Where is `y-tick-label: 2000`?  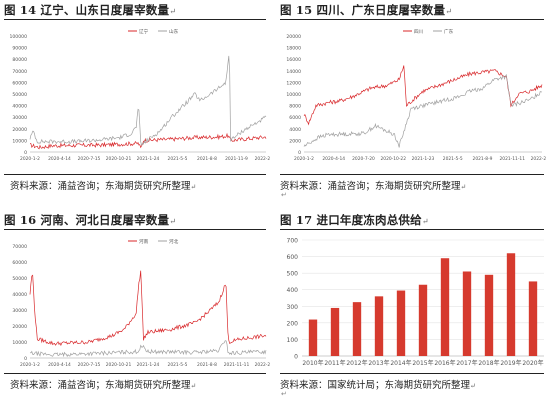
y-tick-label: 2000 is located at coordinates (295, 141).